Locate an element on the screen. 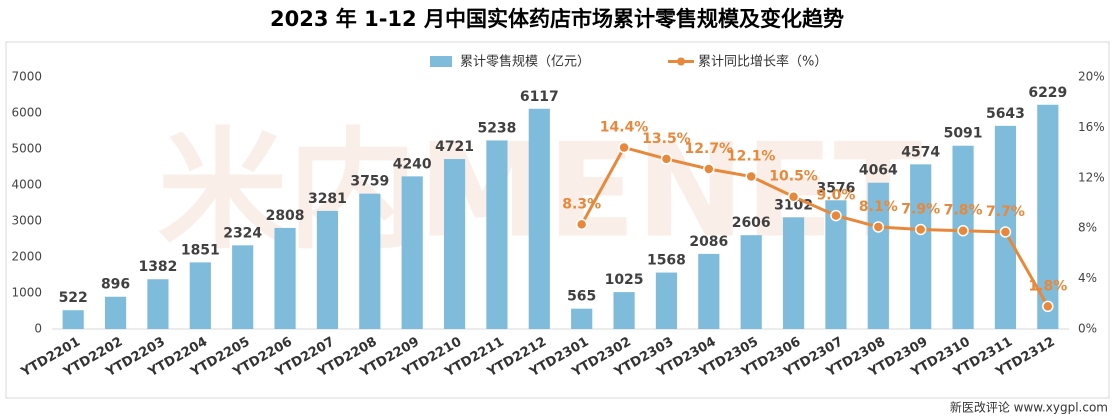 Image resolution: width=1115 pixels, height=416 pixels. bar-label: 1568 is located at coordinates (666, 261).